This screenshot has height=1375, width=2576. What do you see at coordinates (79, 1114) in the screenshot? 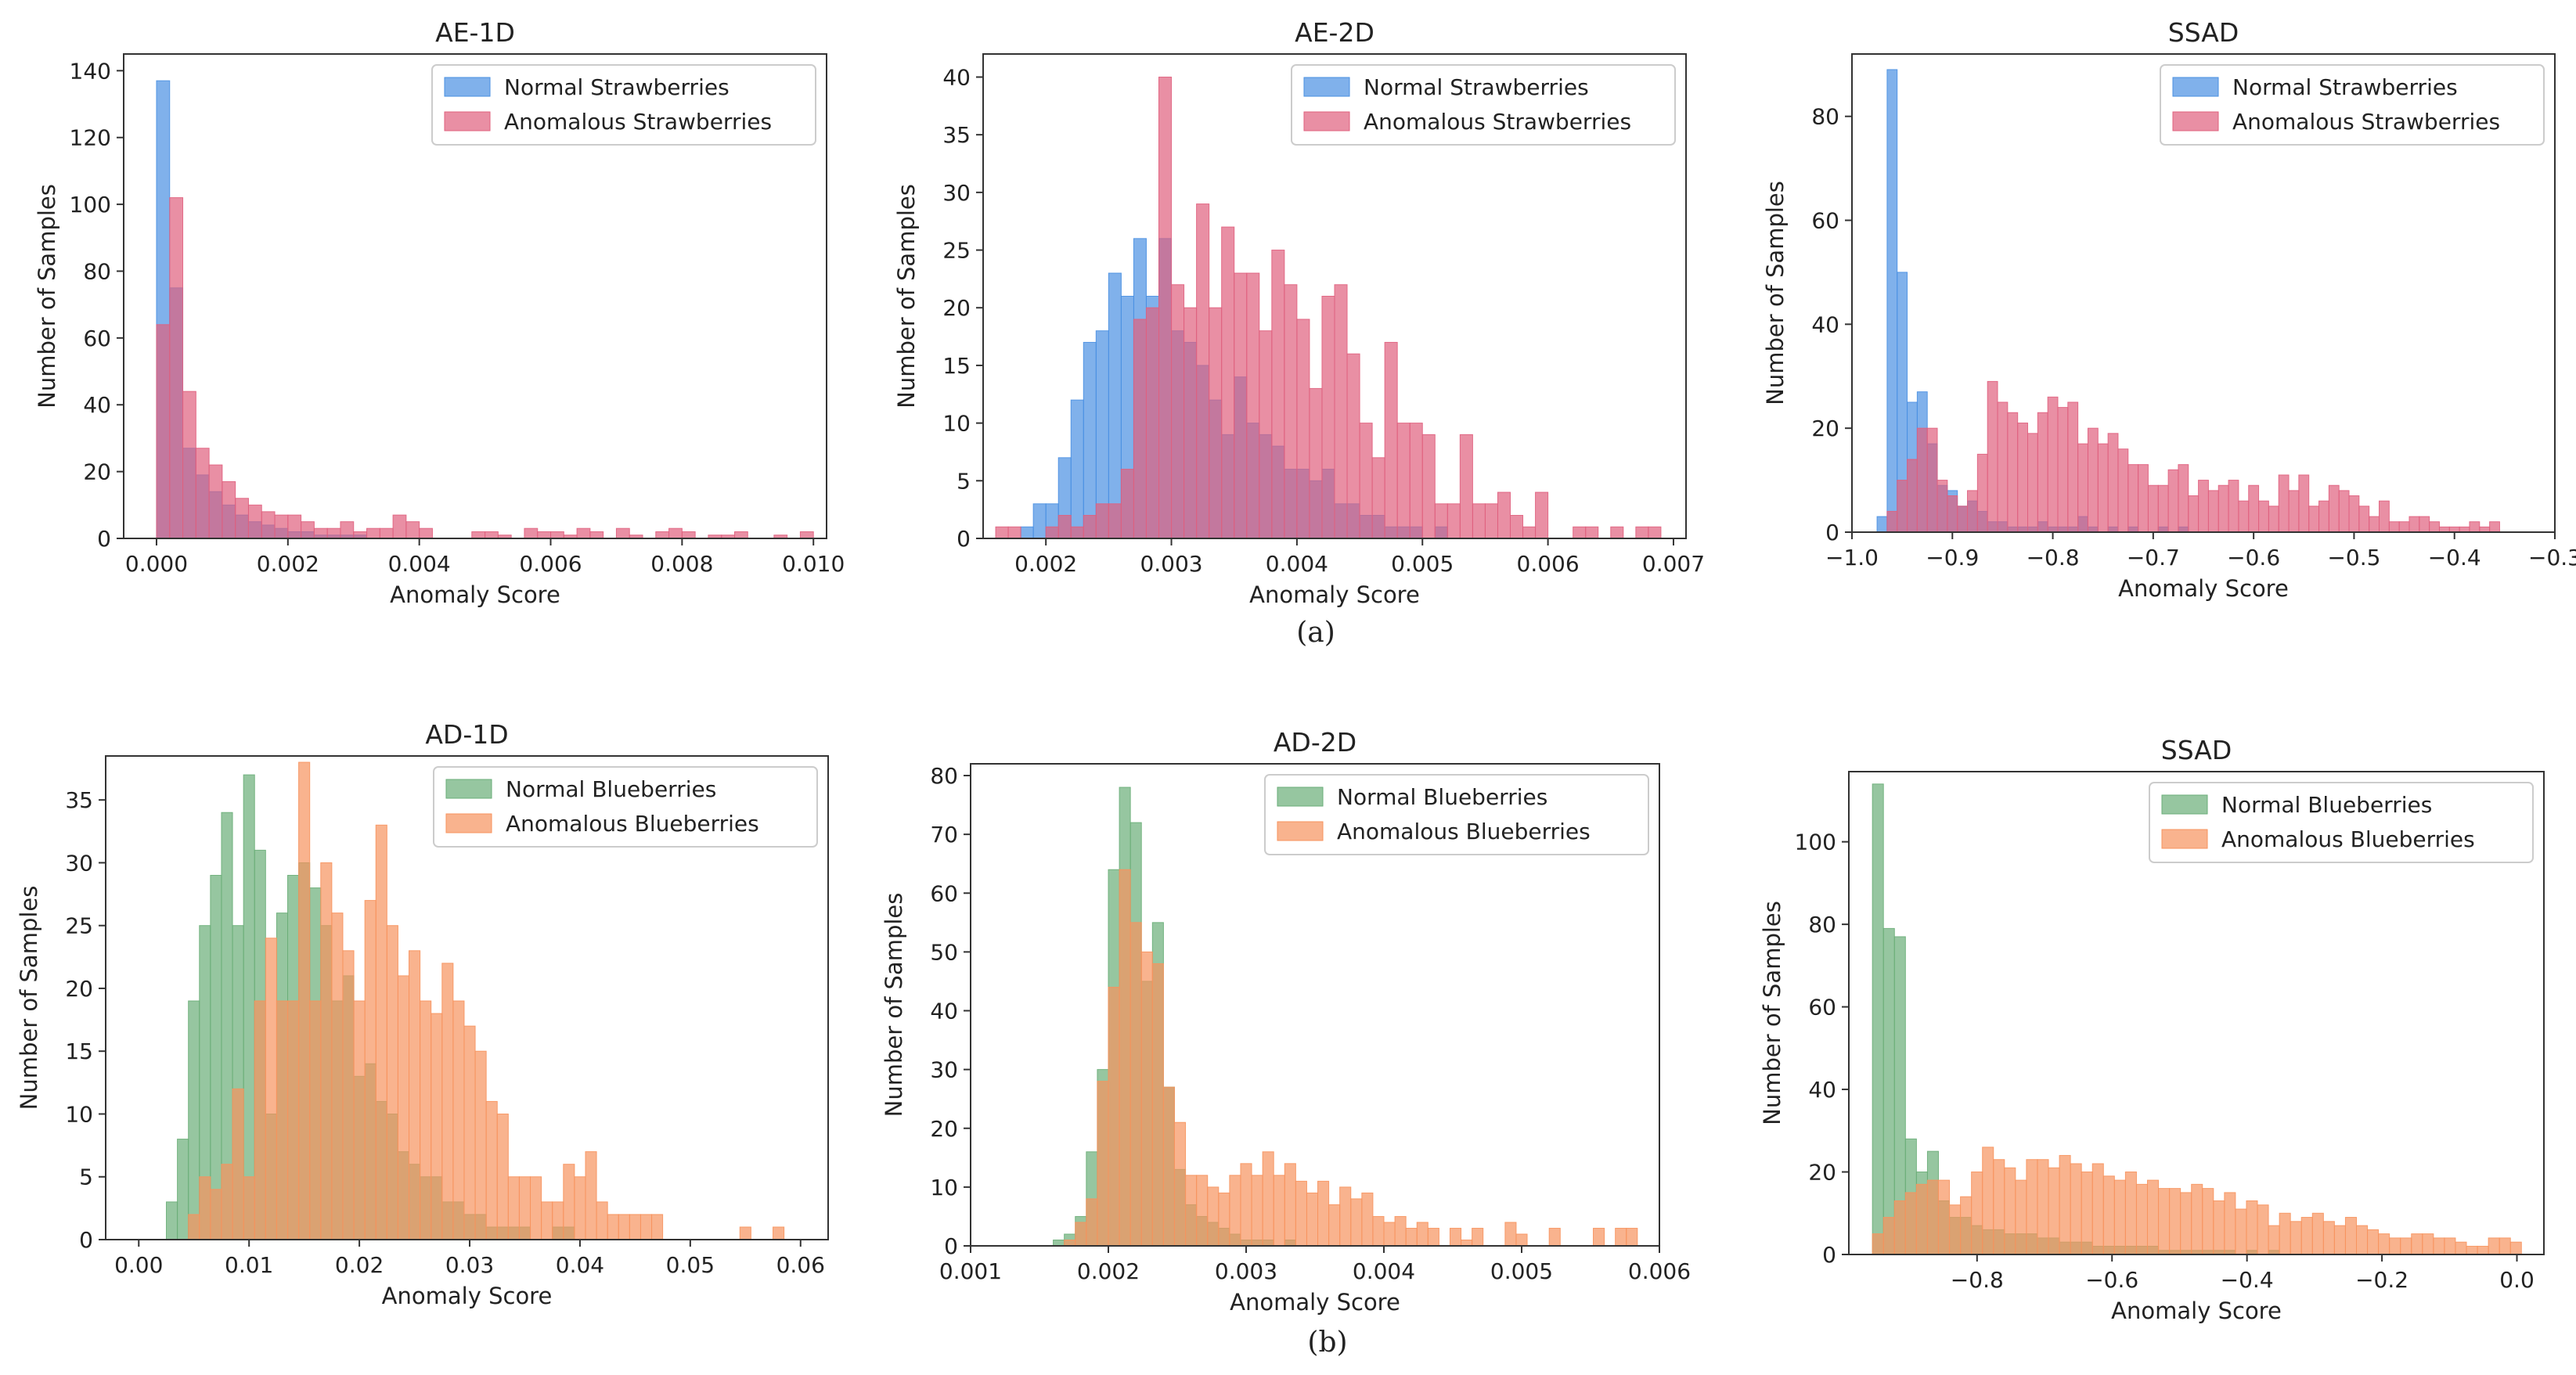
I see `y-tick-label: 10` at bounding box center [79, 1114].